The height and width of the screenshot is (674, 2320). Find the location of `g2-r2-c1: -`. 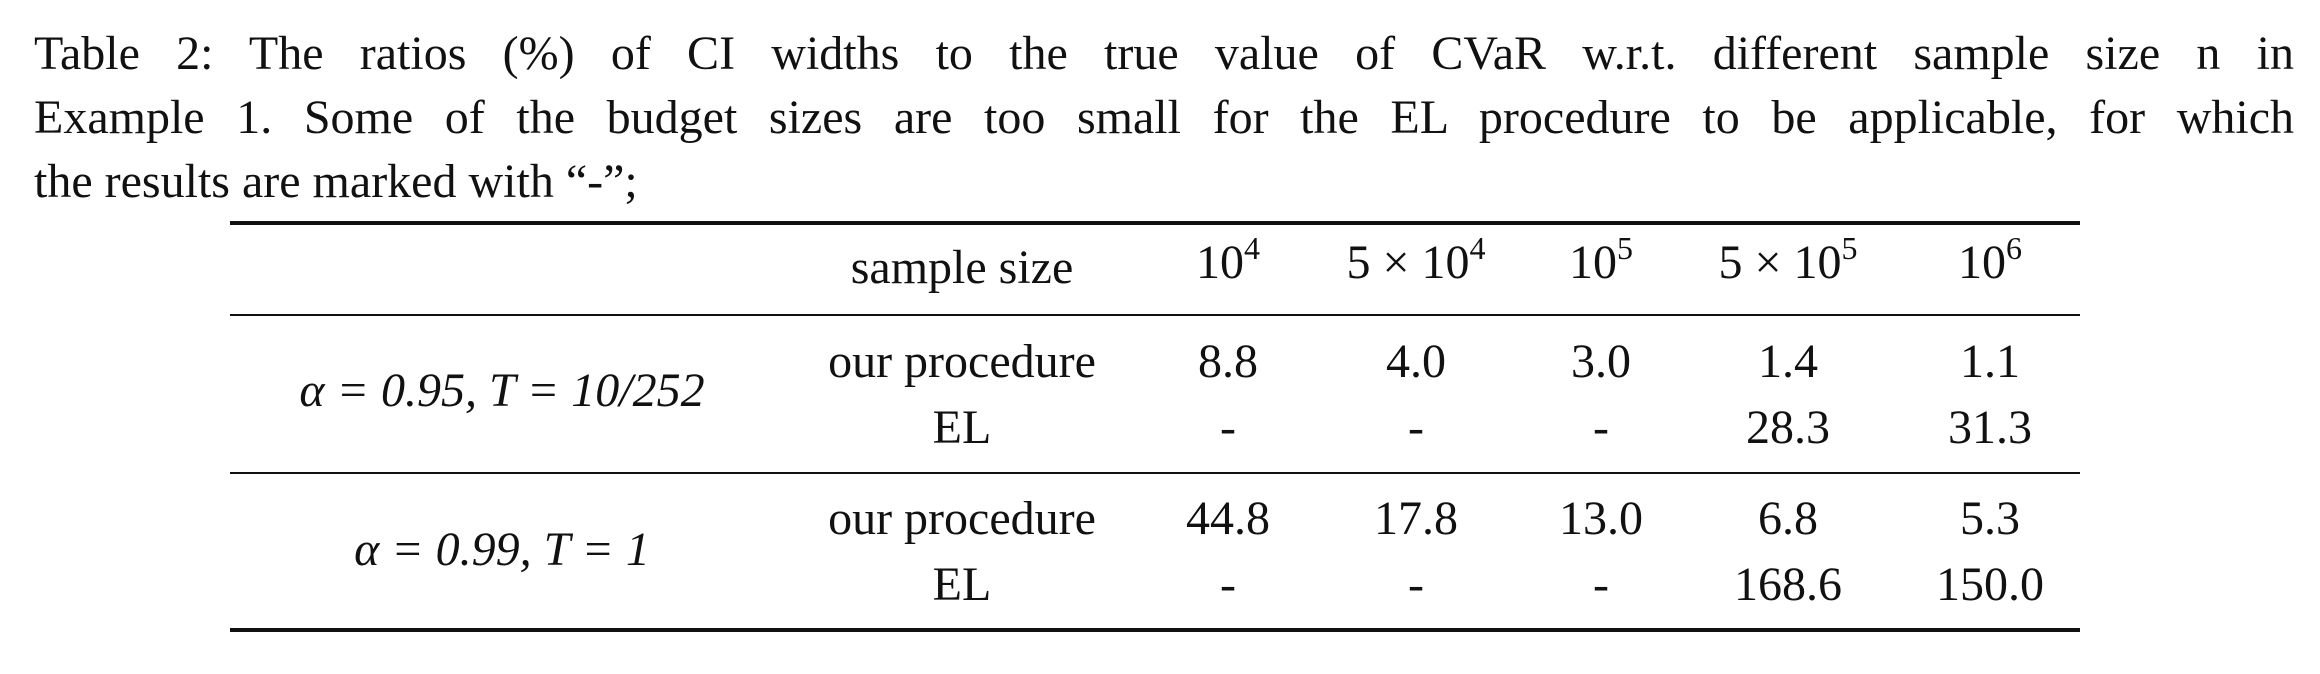

g2-r2-c1: - is located at coordinates (1228, 584).